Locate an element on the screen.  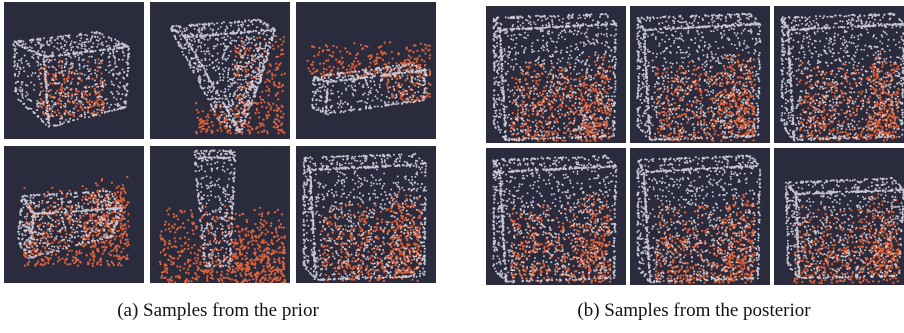
subfigure-a-caption: (a) Samples from the prior is located at coordinates (218, 310).